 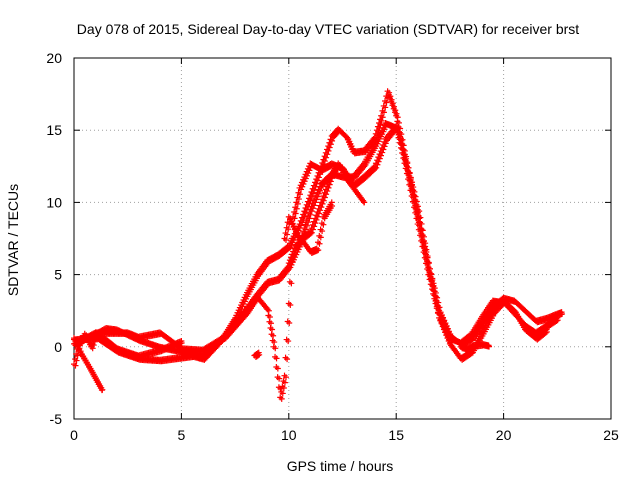 I want to click on y-tick-label: 15, so click(x=54, y=130).